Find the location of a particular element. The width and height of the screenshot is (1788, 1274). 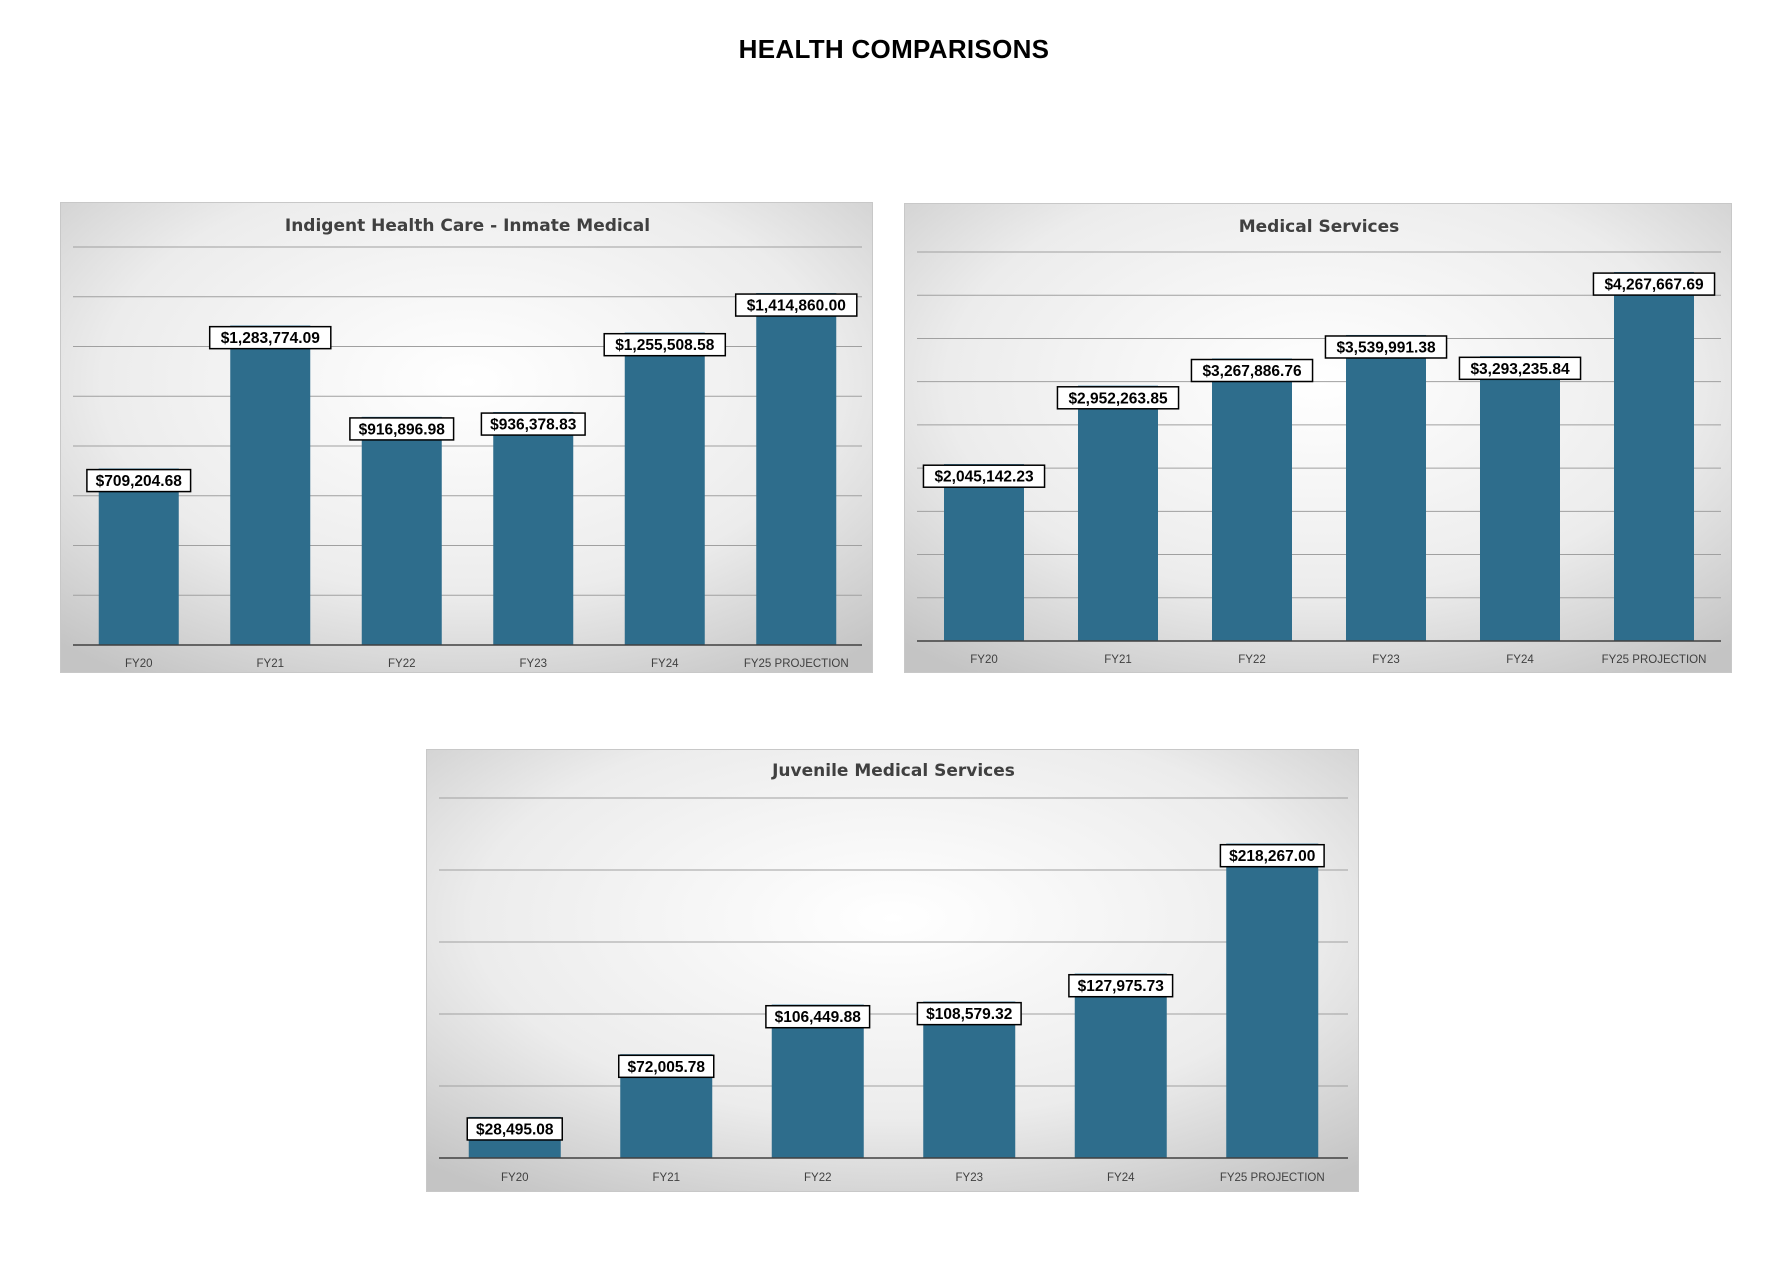

bar-group: $28,495.08 is located at coordinates (514, 1137).